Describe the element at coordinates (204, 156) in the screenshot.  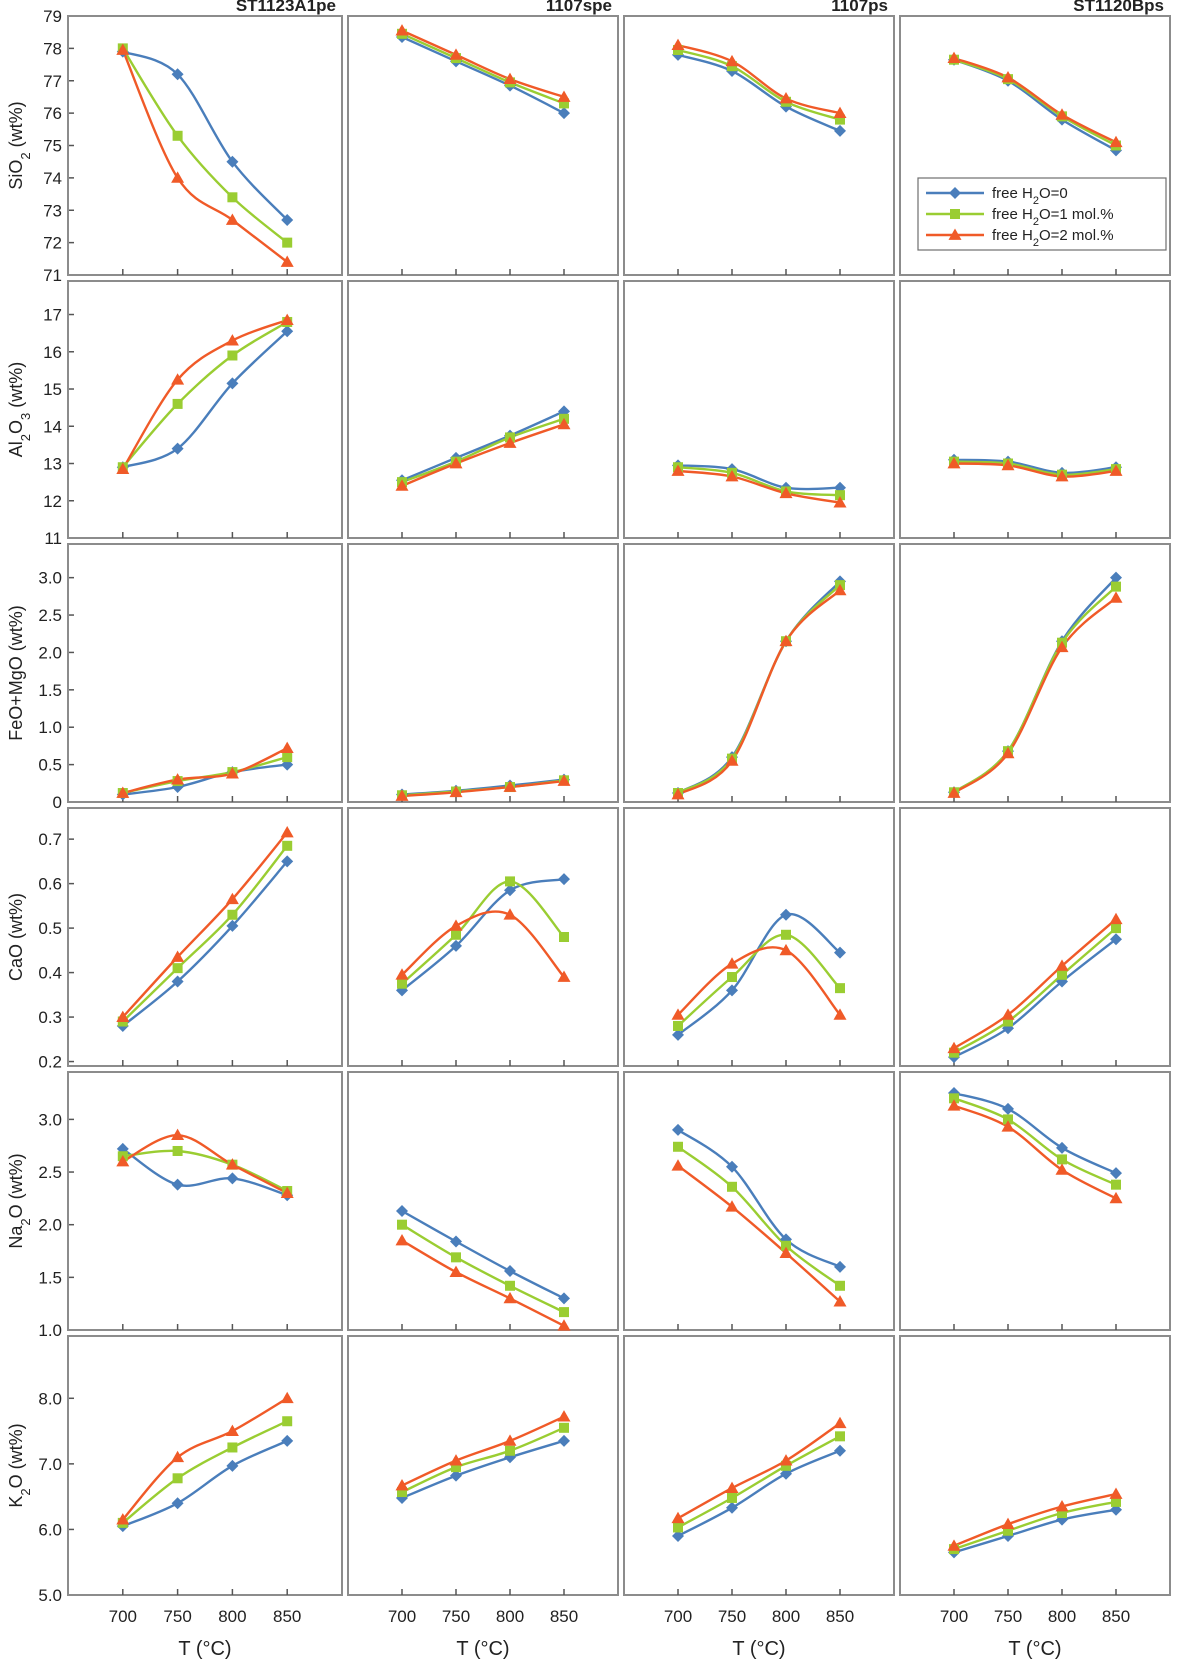
I see `series-line-r0-c0-s2` at that location.